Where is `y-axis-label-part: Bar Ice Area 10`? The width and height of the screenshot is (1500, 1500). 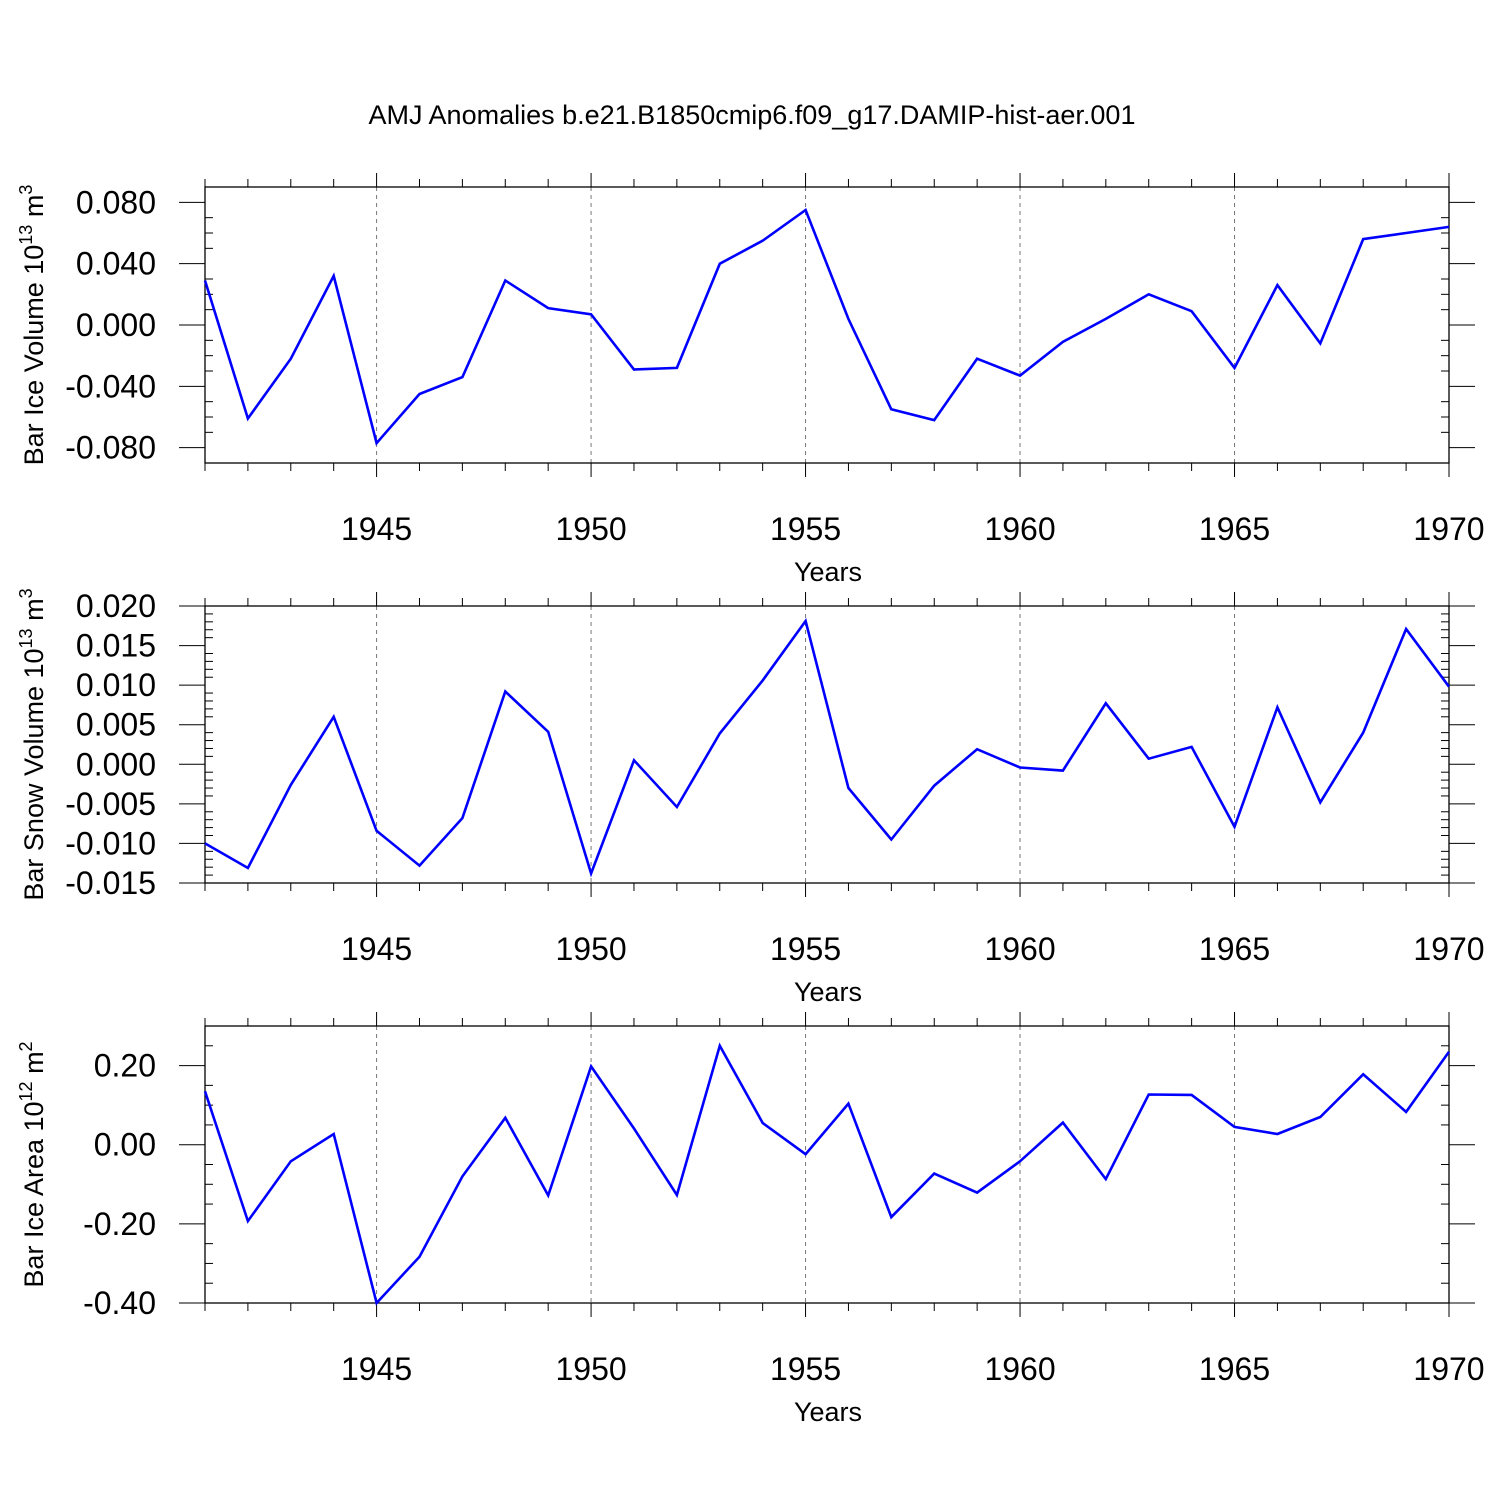
y-axis-label-part: Bar Ice Area 10 is located at coordinates (34, 1194).